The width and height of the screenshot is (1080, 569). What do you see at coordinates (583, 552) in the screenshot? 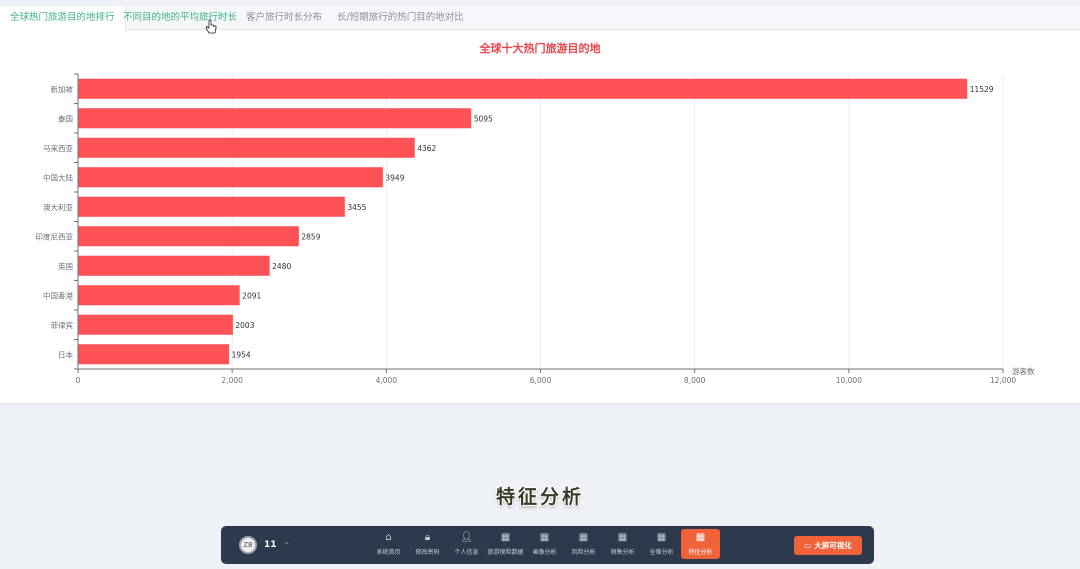
I see `dock-item-label: 风险分析` at bounding box center [583, 552].